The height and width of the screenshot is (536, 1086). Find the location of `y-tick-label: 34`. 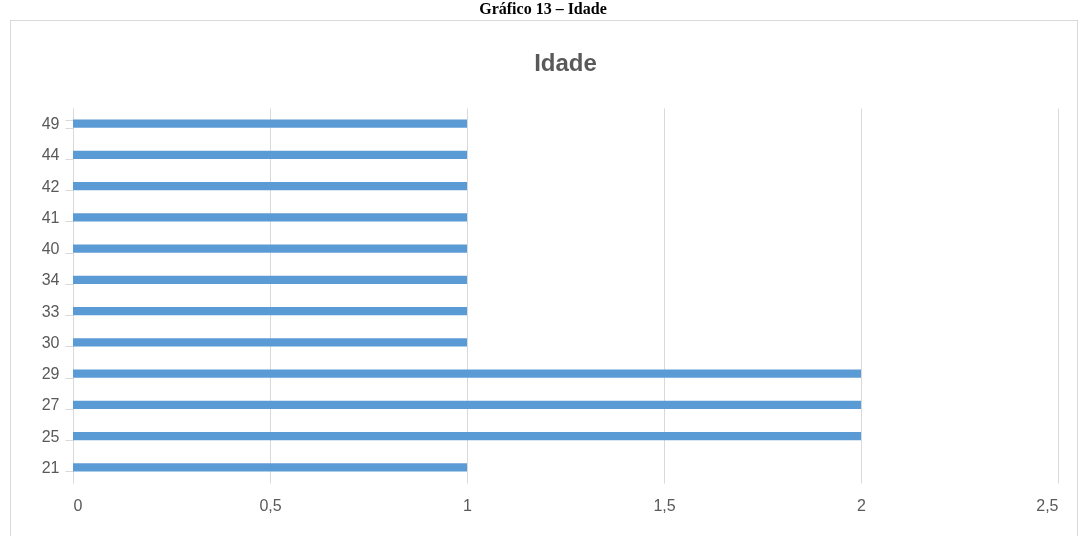

y-tick-label: 34 is located at coordinates (50, 280).